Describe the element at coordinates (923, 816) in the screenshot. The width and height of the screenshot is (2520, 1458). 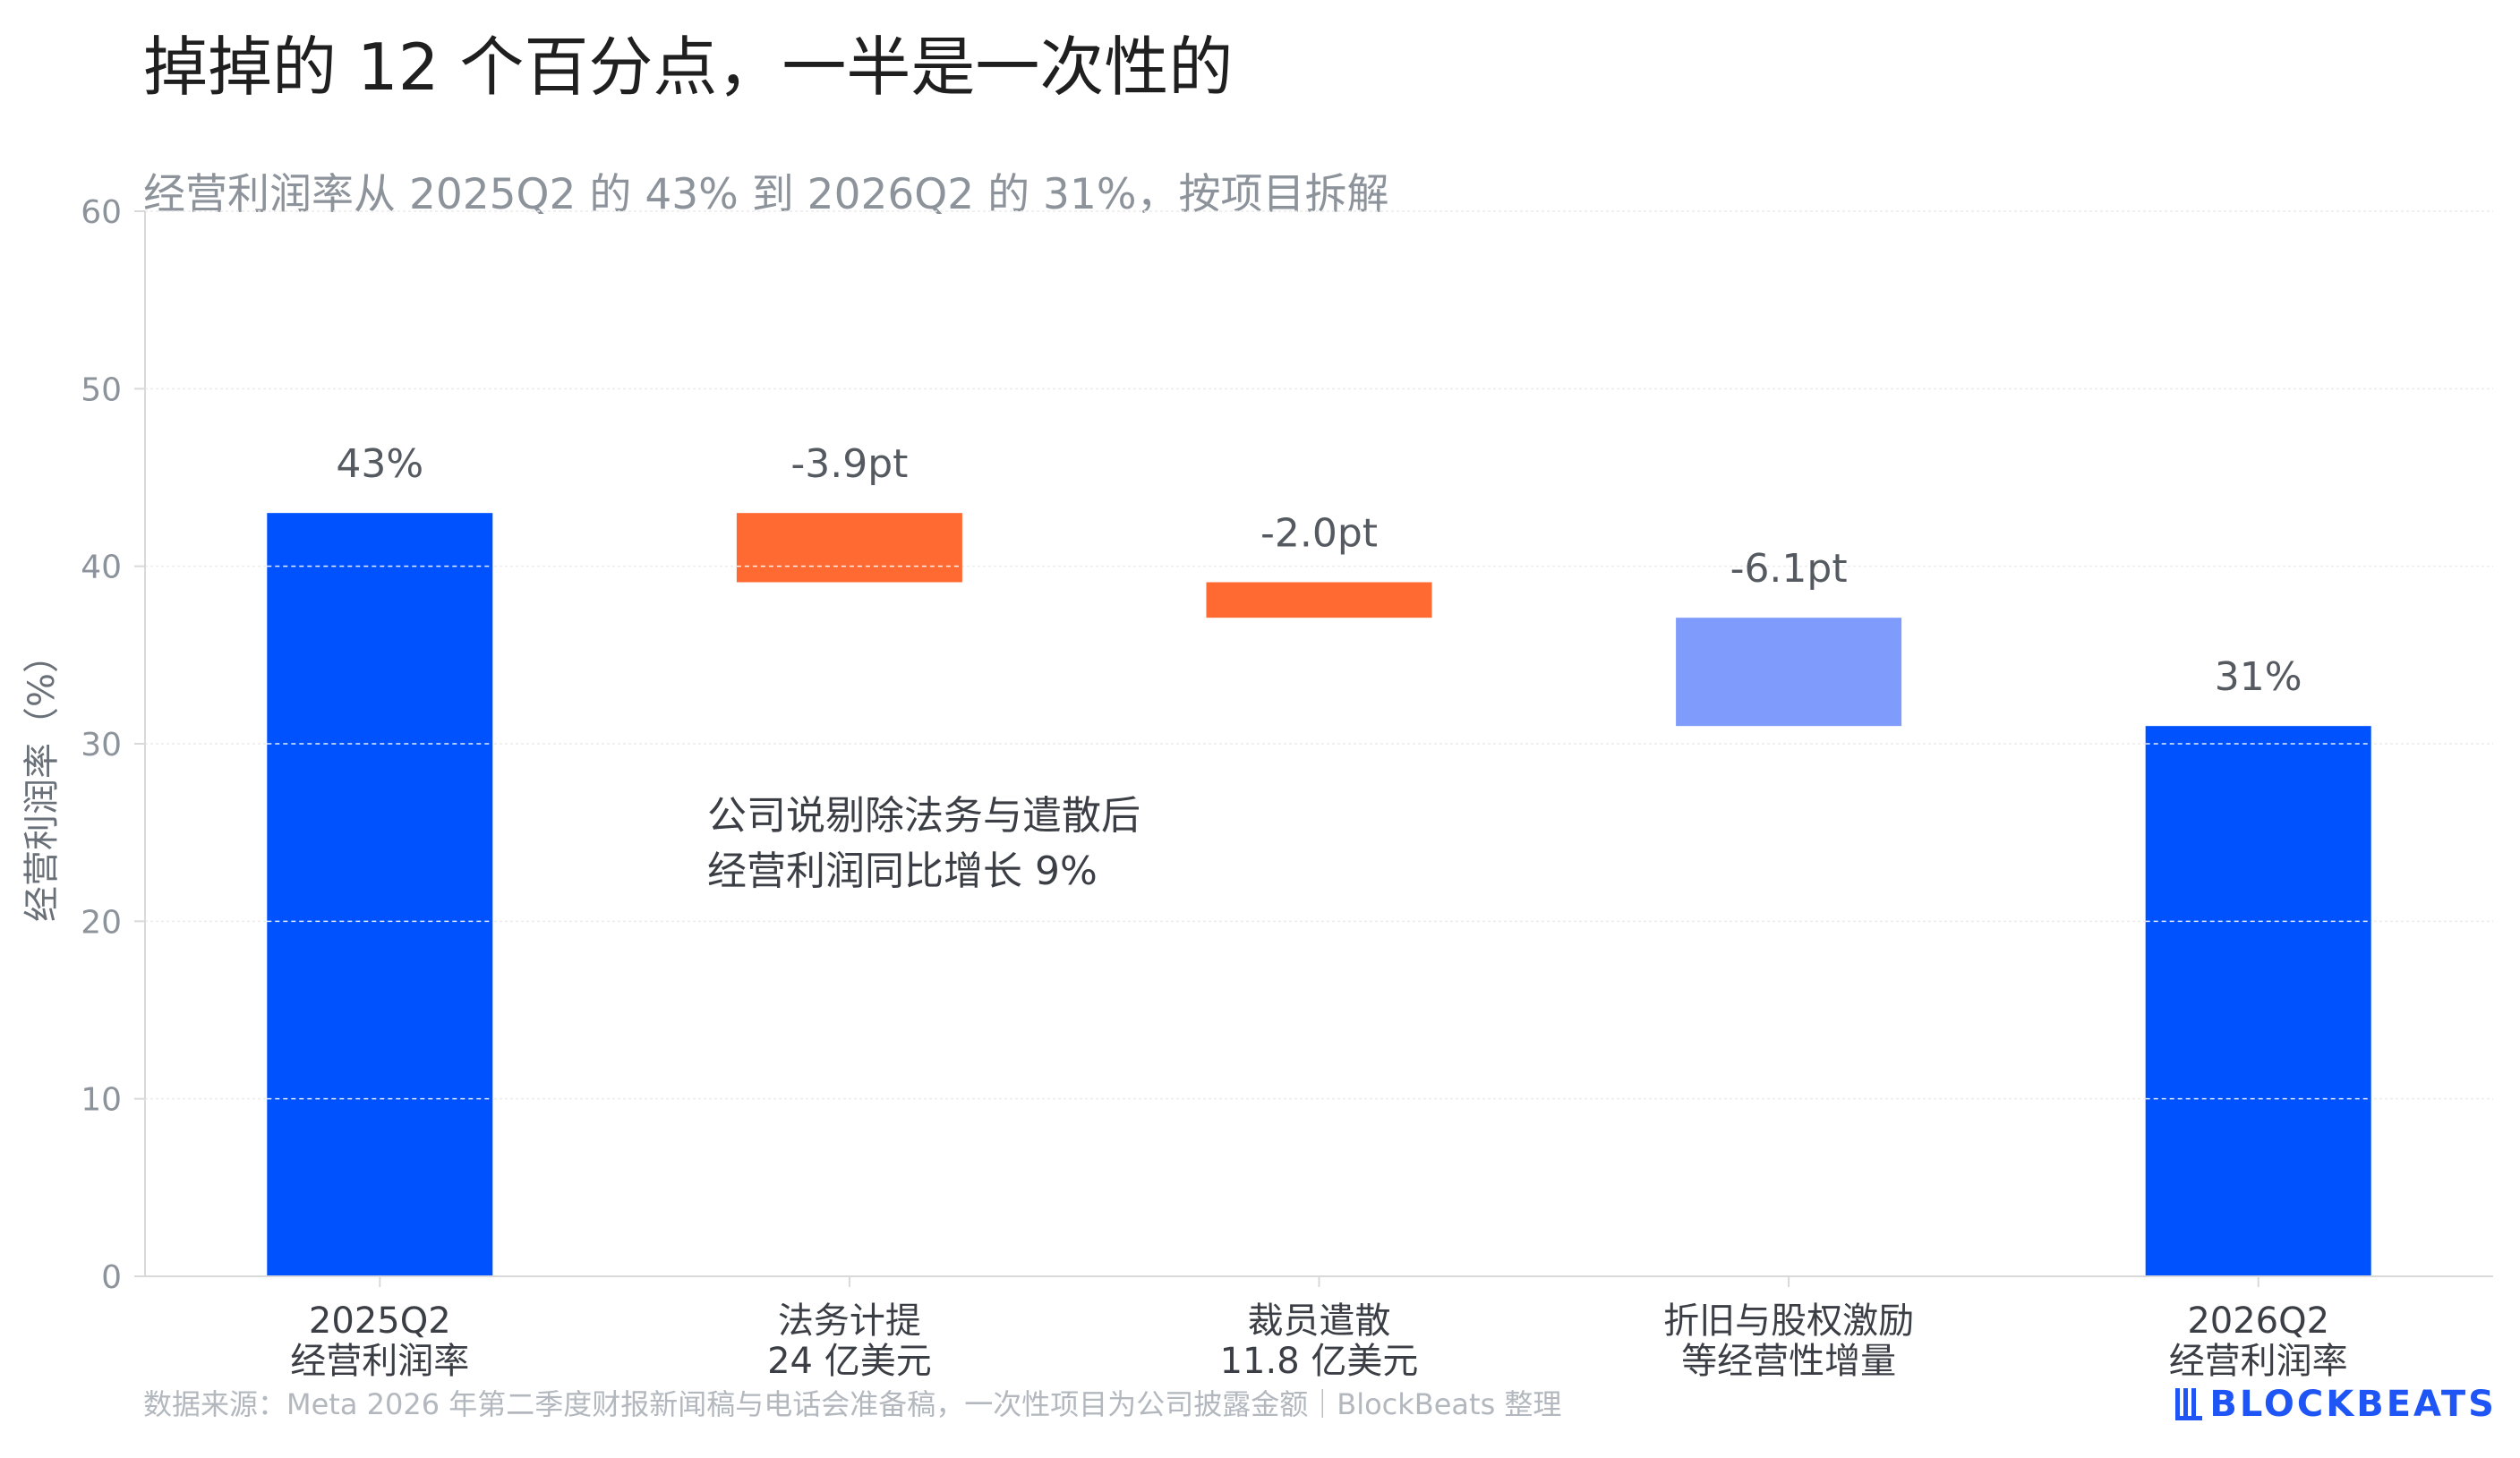
I see `annotation-text: 公司说剔除法务与遣散后` at that location.